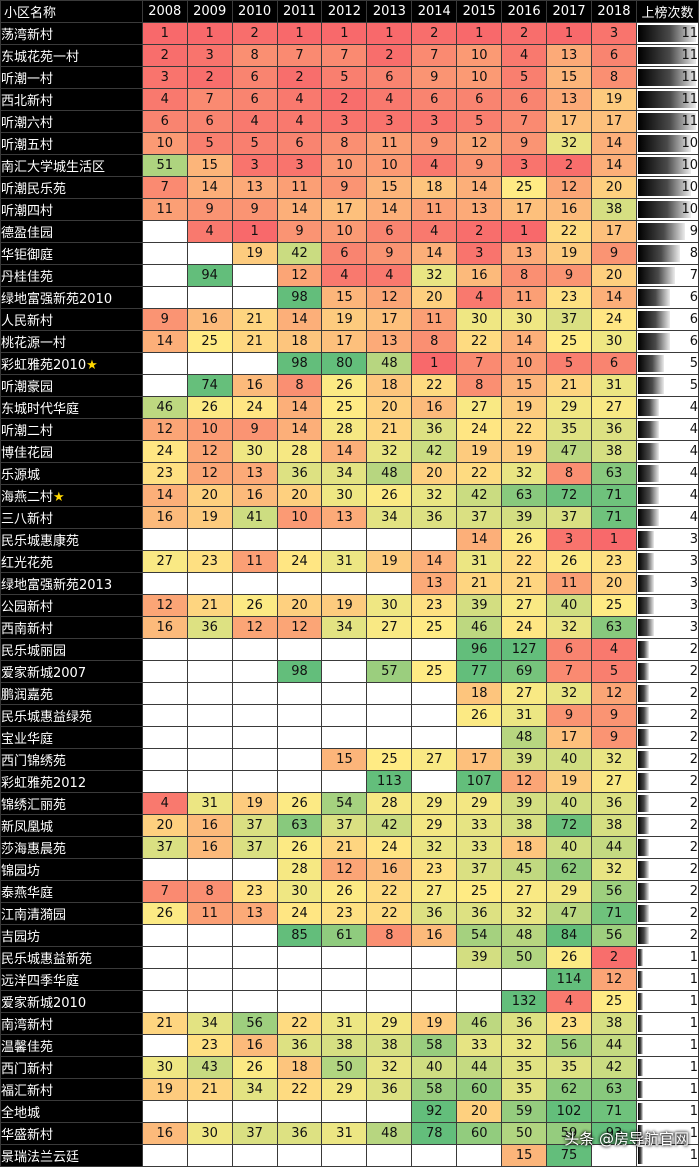 This screenshot has width=699, height=1167. I want to click on community-name: 红光花苑, so click(27, 563).